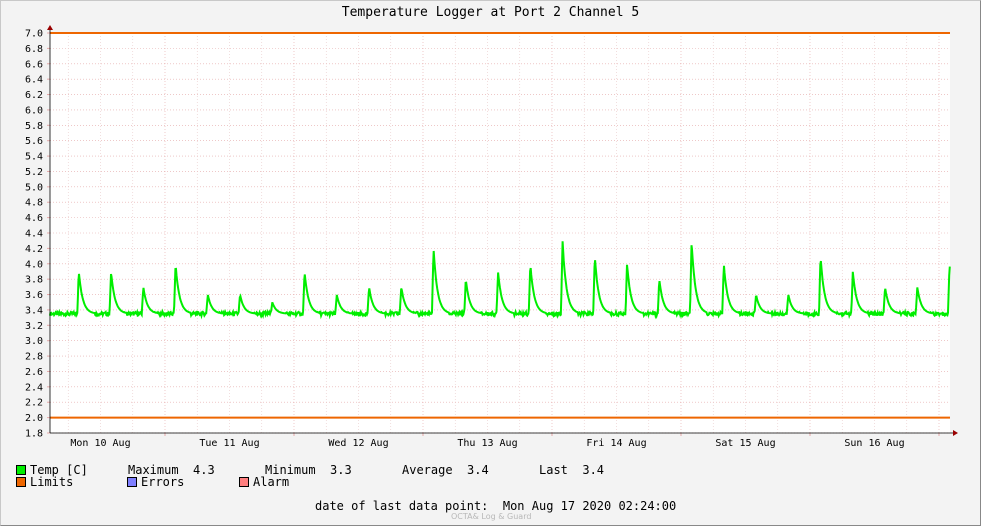  What do you see at coordinates (163, 482) in the screenshot?
I see `legend-errors-label: Errors` at bounding box center [163, 482].